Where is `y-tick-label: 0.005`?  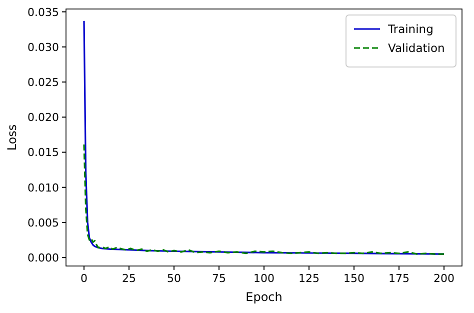
y-tick-label: 0.005 is located at coordinates (43, 223).